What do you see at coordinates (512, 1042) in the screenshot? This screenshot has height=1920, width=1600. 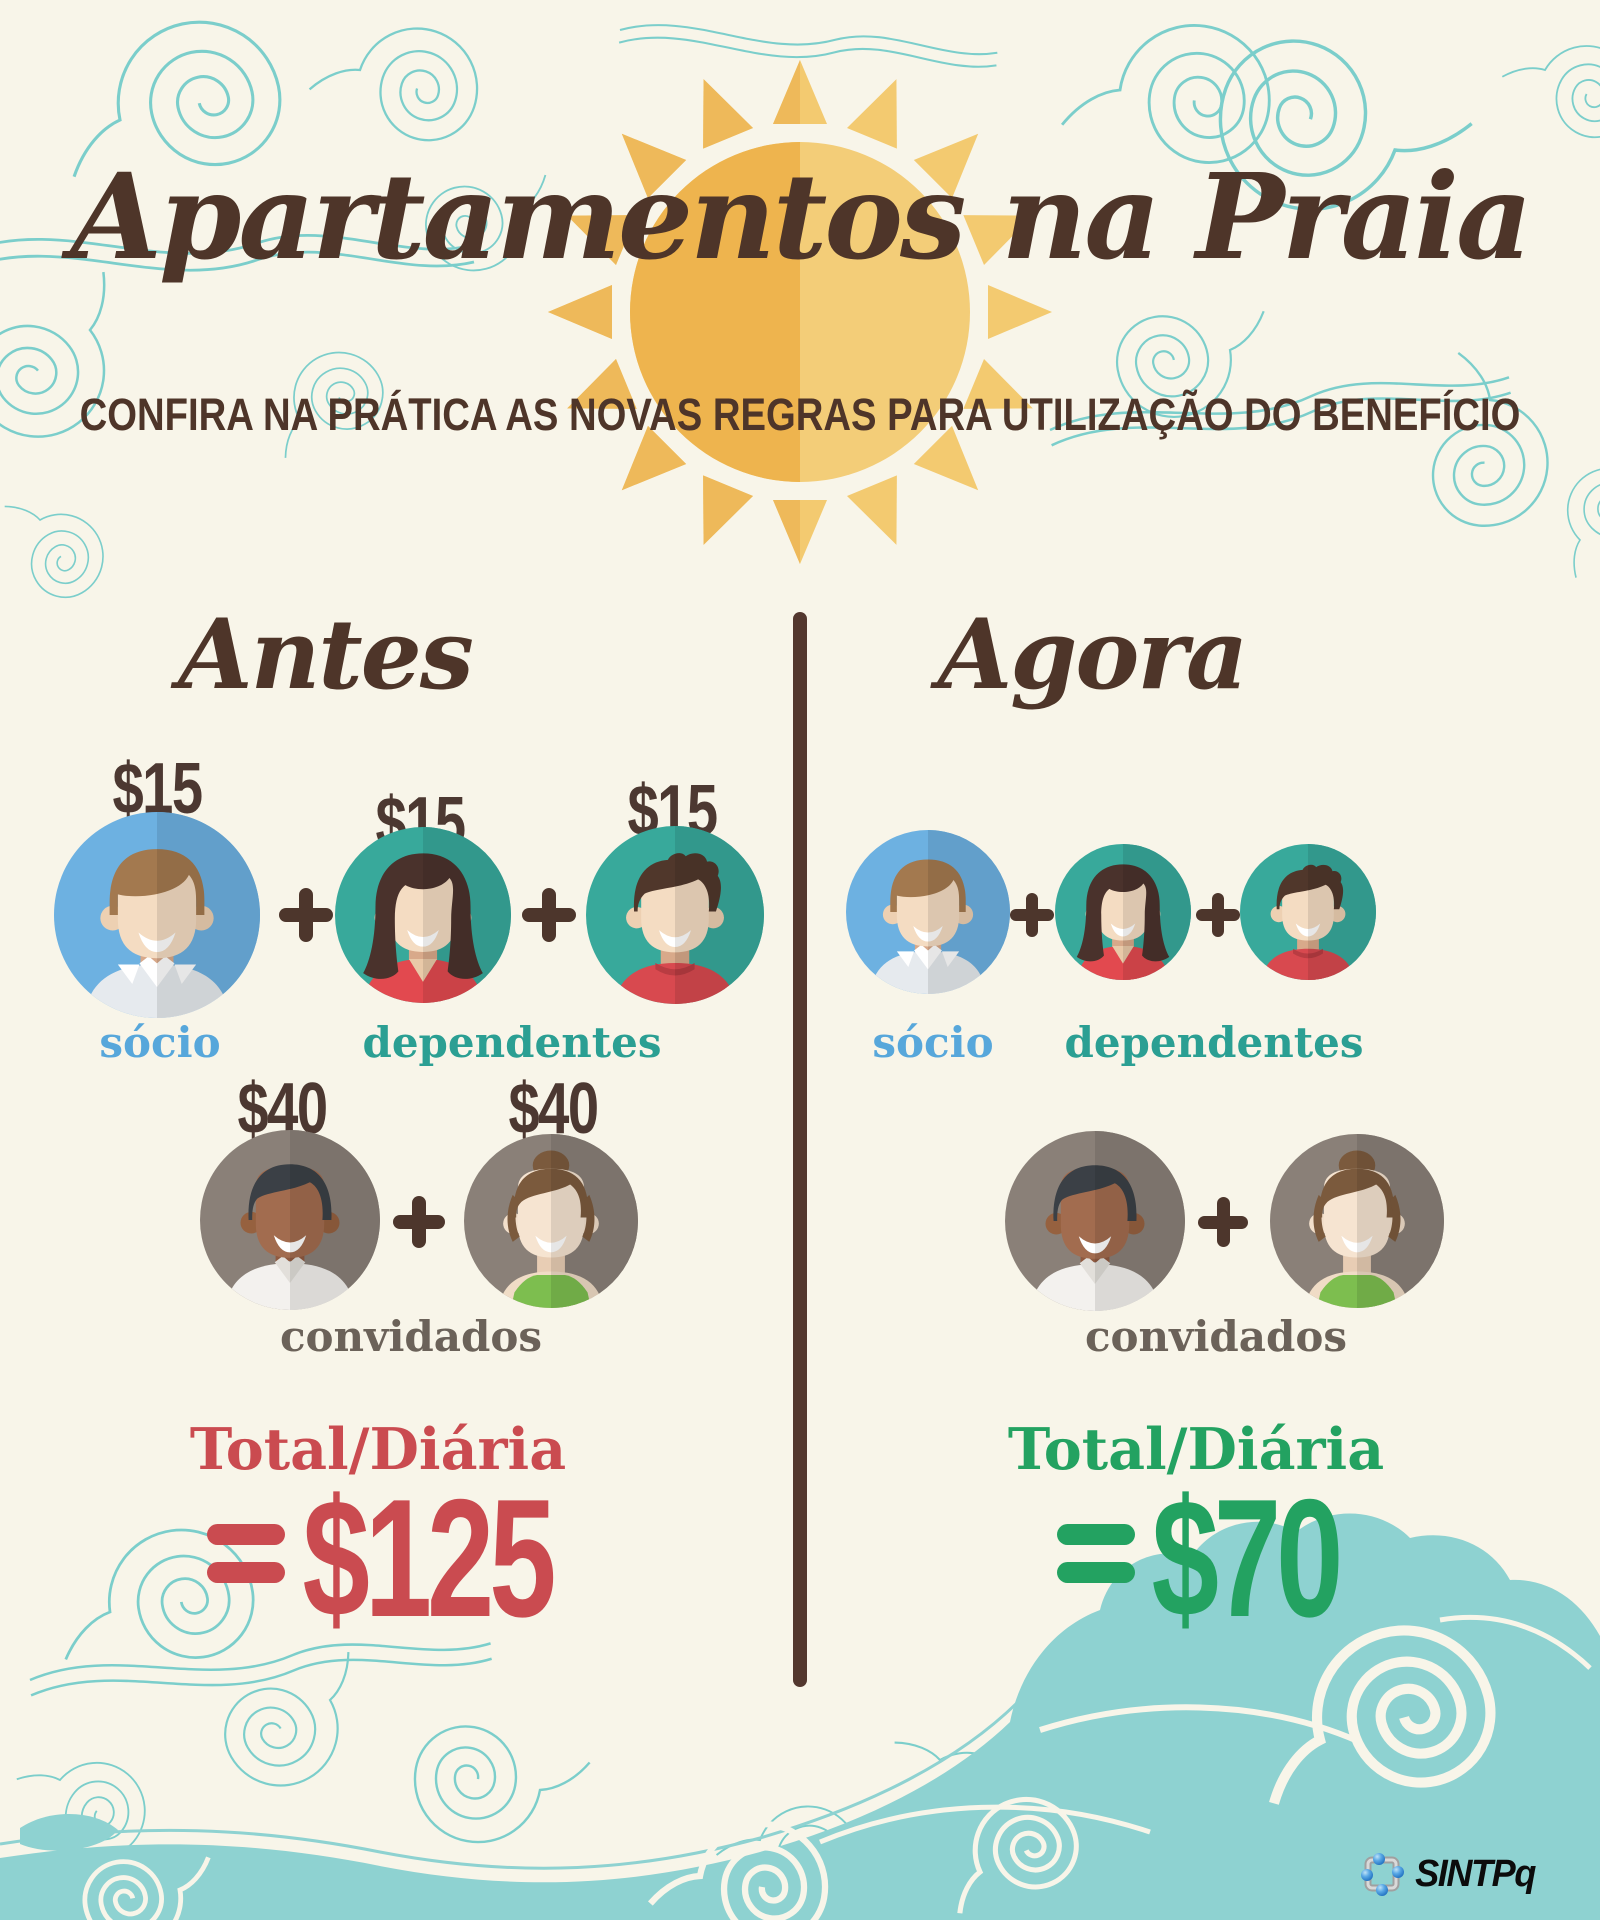 I see `before-dependents-label: dependentes` at bounding box center [512, 1042].